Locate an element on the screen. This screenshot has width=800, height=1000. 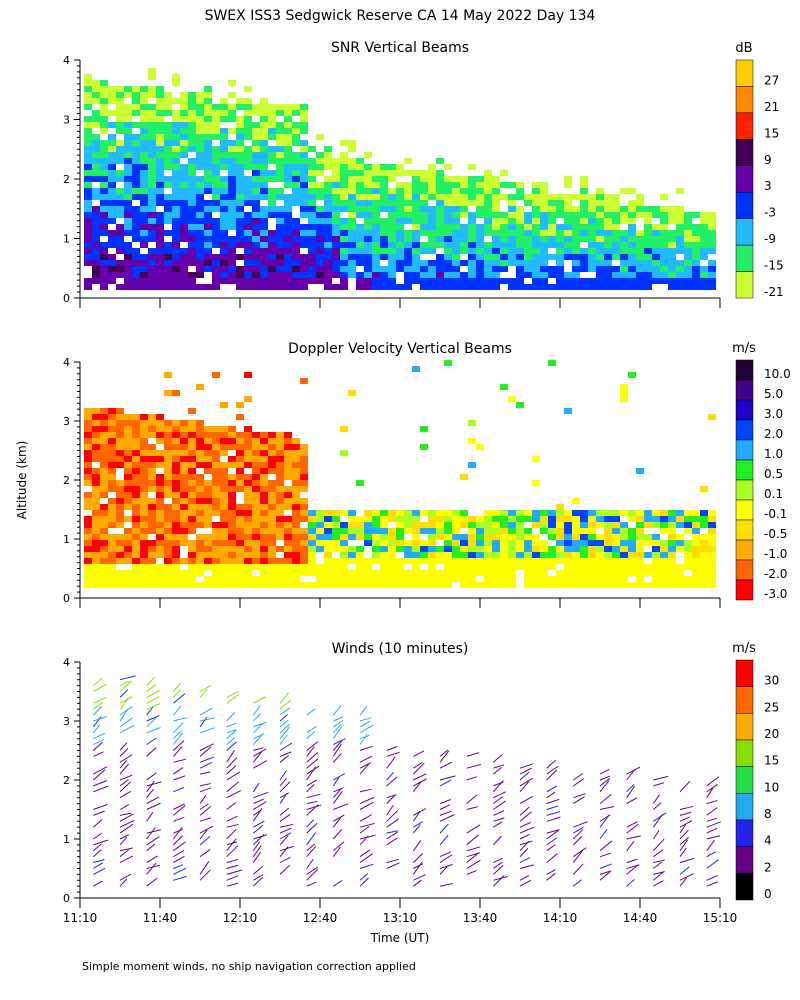
colorbar-label: 3 is located at coordinates (768, 186).